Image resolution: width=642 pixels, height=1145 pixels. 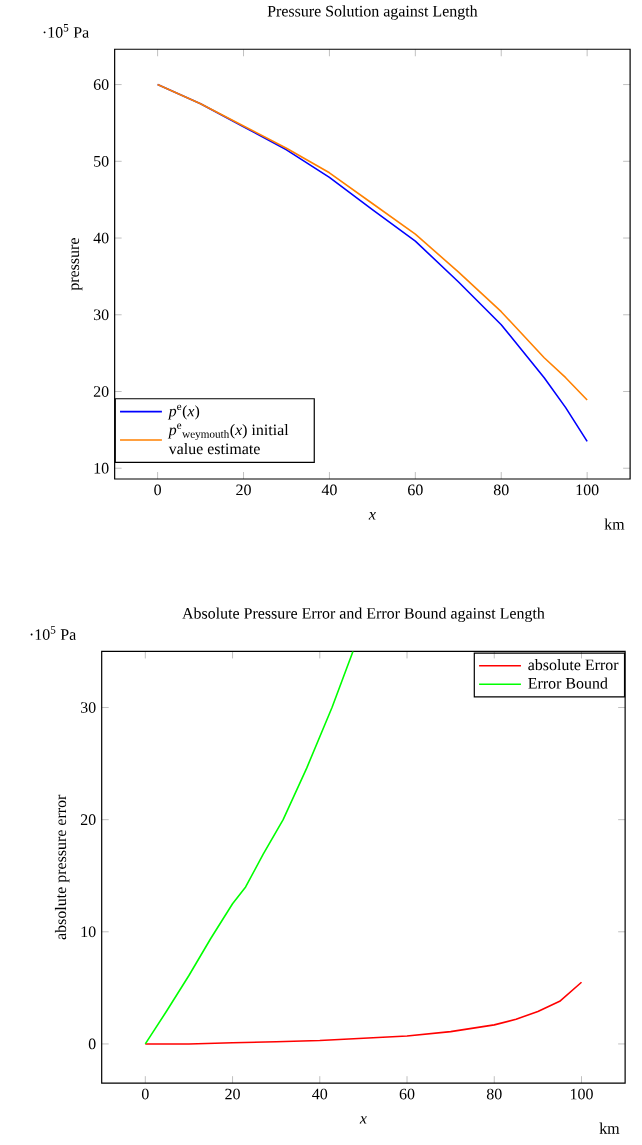 I want to click on legend-label: absolute Error, so click(x=573, y=665).